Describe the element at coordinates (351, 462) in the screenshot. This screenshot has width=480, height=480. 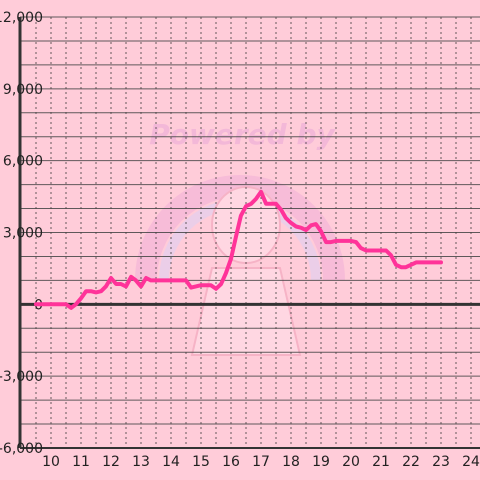
I see `x-tick-label: 20` at that location.